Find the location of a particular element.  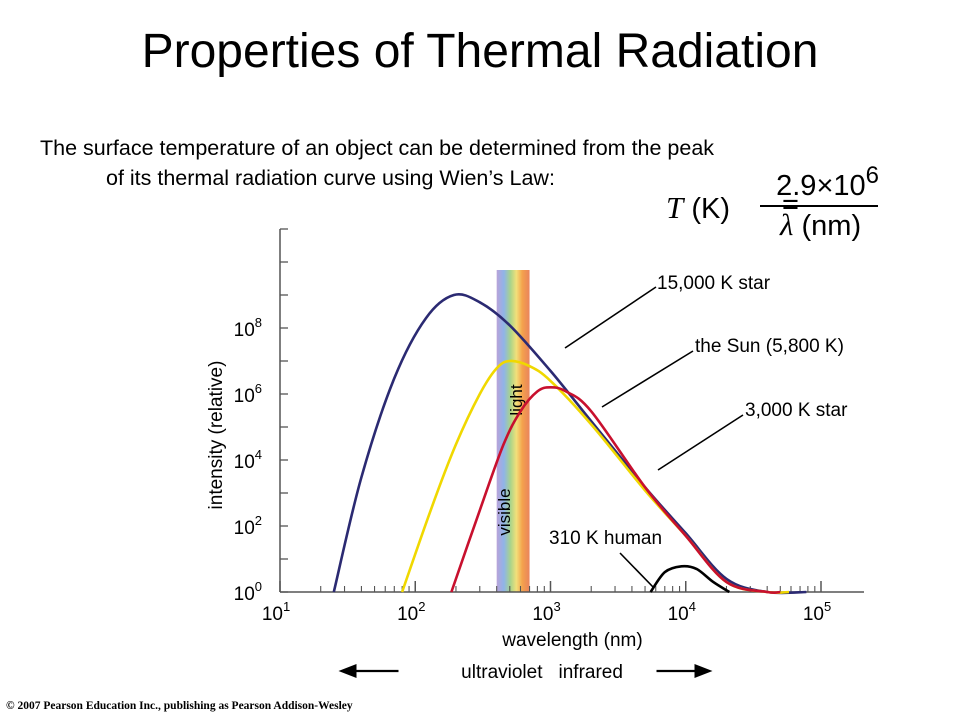

formula-numerator: 2.9×10⁶ is located at coordinates (823, 182).